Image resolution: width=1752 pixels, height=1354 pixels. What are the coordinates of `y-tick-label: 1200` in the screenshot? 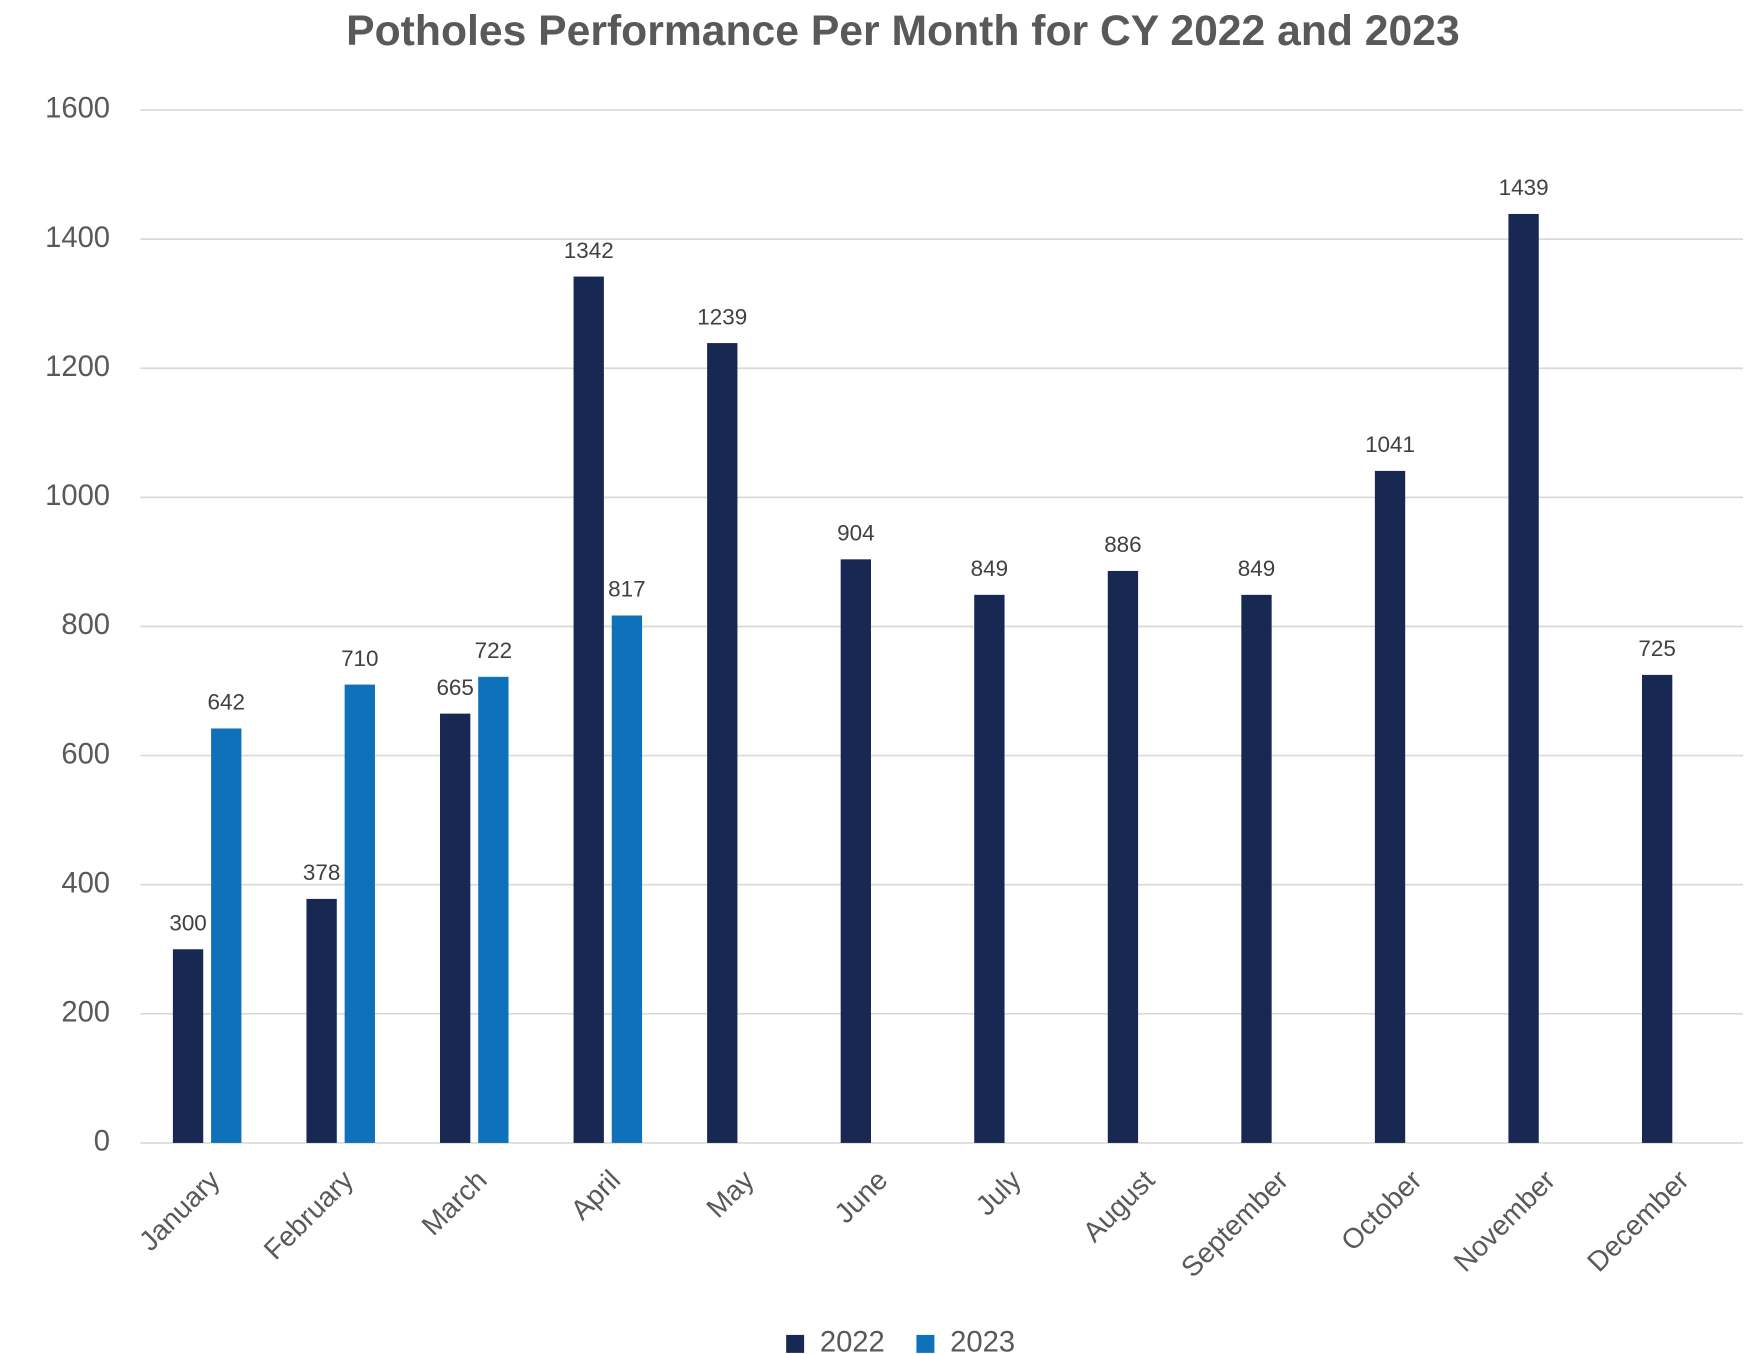 It's located at (77, 367).